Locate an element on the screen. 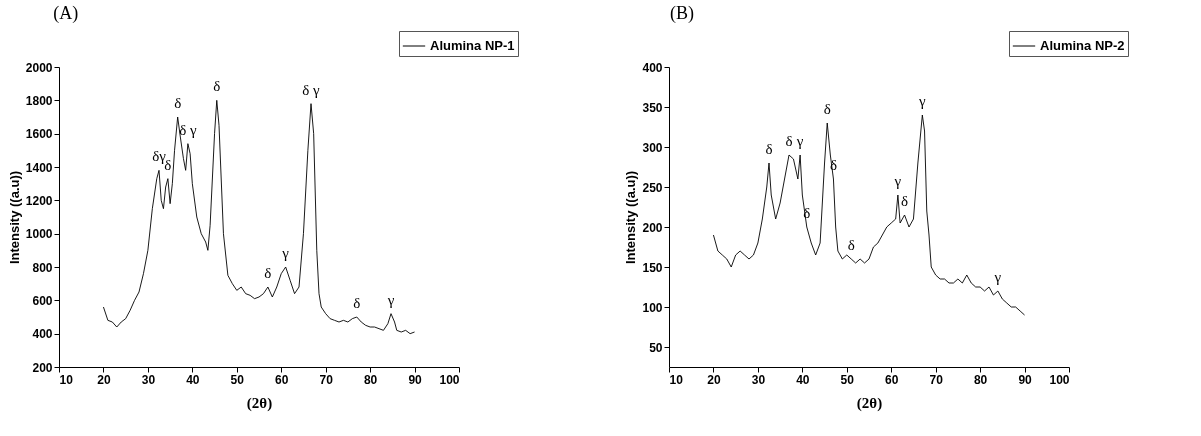 The image size is (1201, 436). y-tick-label: 600 is located at coordinates (42, 300).